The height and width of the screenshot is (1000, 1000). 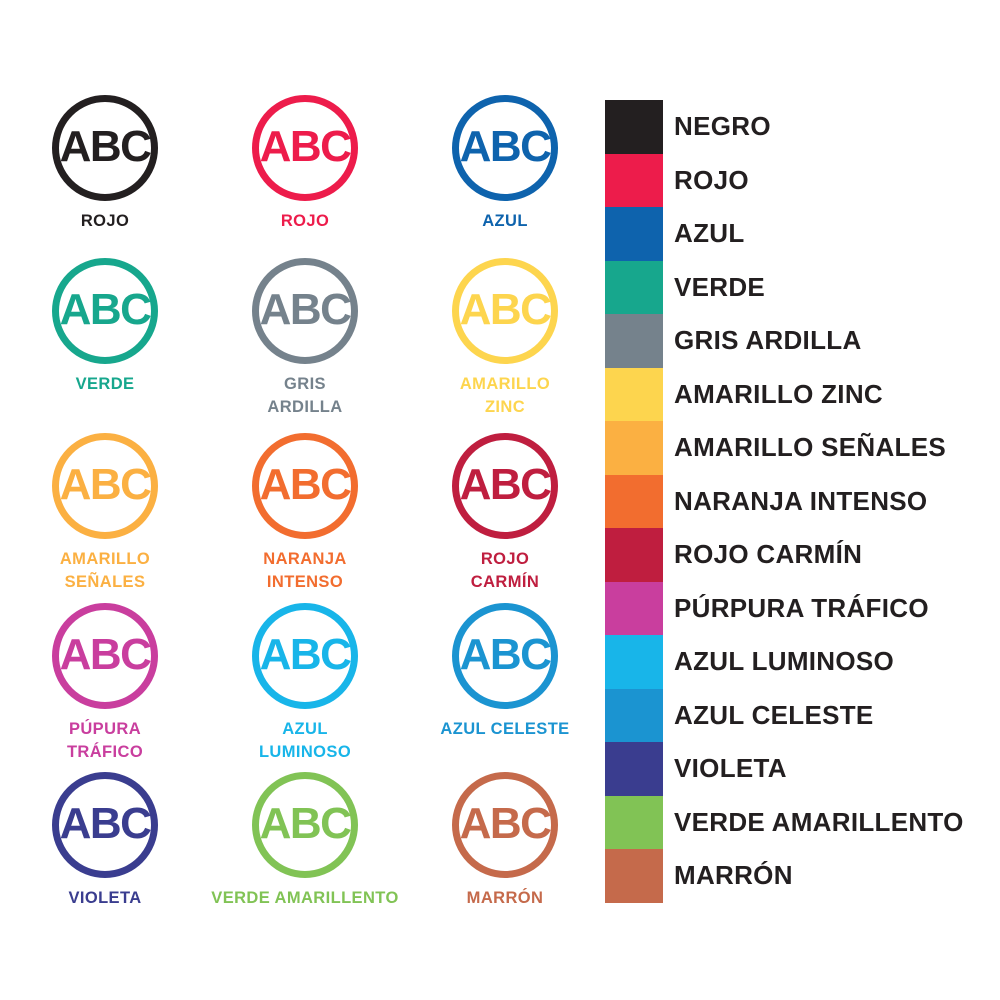 I want to click on color-sample-label: AZUL, so click(x=505, y=221).